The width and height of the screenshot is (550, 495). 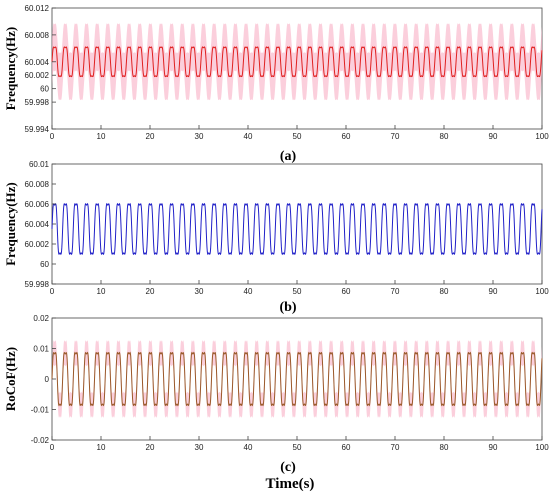 I want to click on y-tick-label-a: 59.998, so click(x=37, y=102).